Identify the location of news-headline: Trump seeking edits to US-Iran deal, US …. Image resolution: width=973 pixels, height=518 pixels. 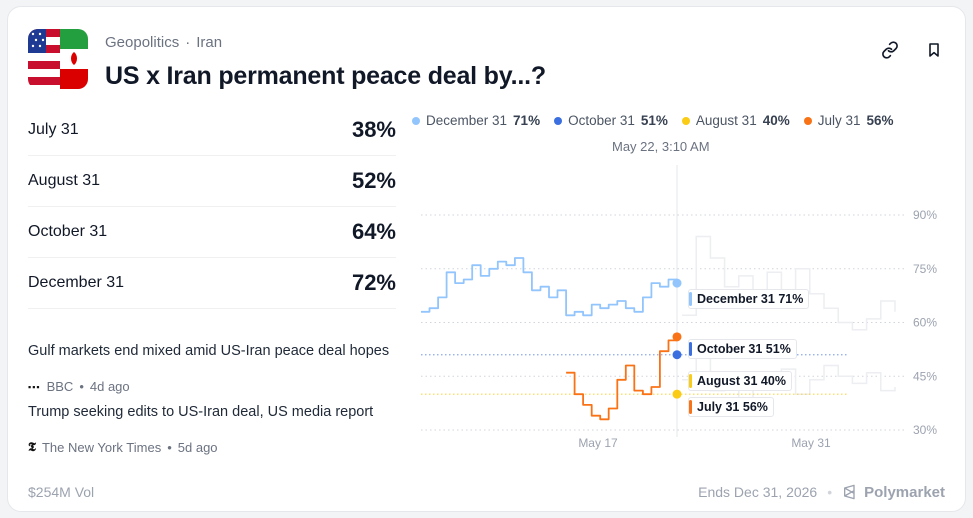
(201, 412).